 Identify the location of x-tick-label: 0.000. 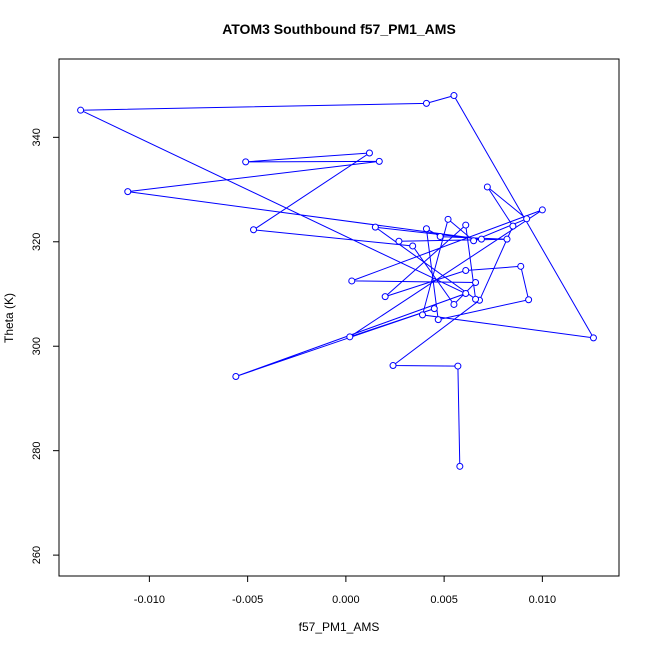
(346, 600).